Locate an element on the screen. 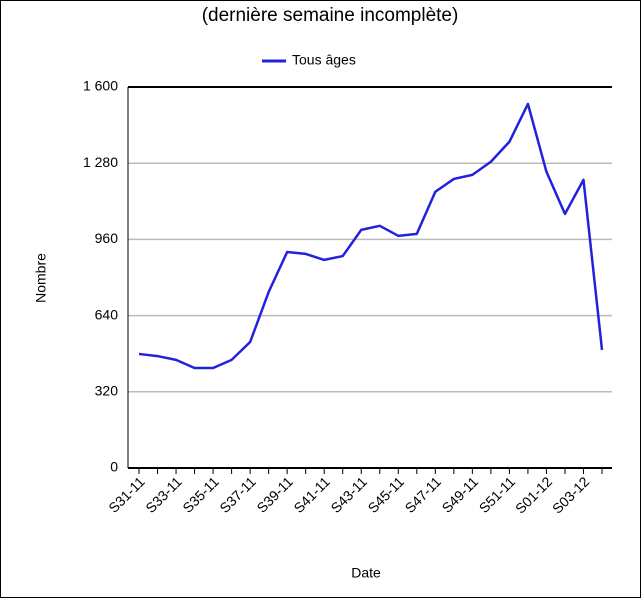  y-tick-label: 320 is located at coordinates (107, 391).